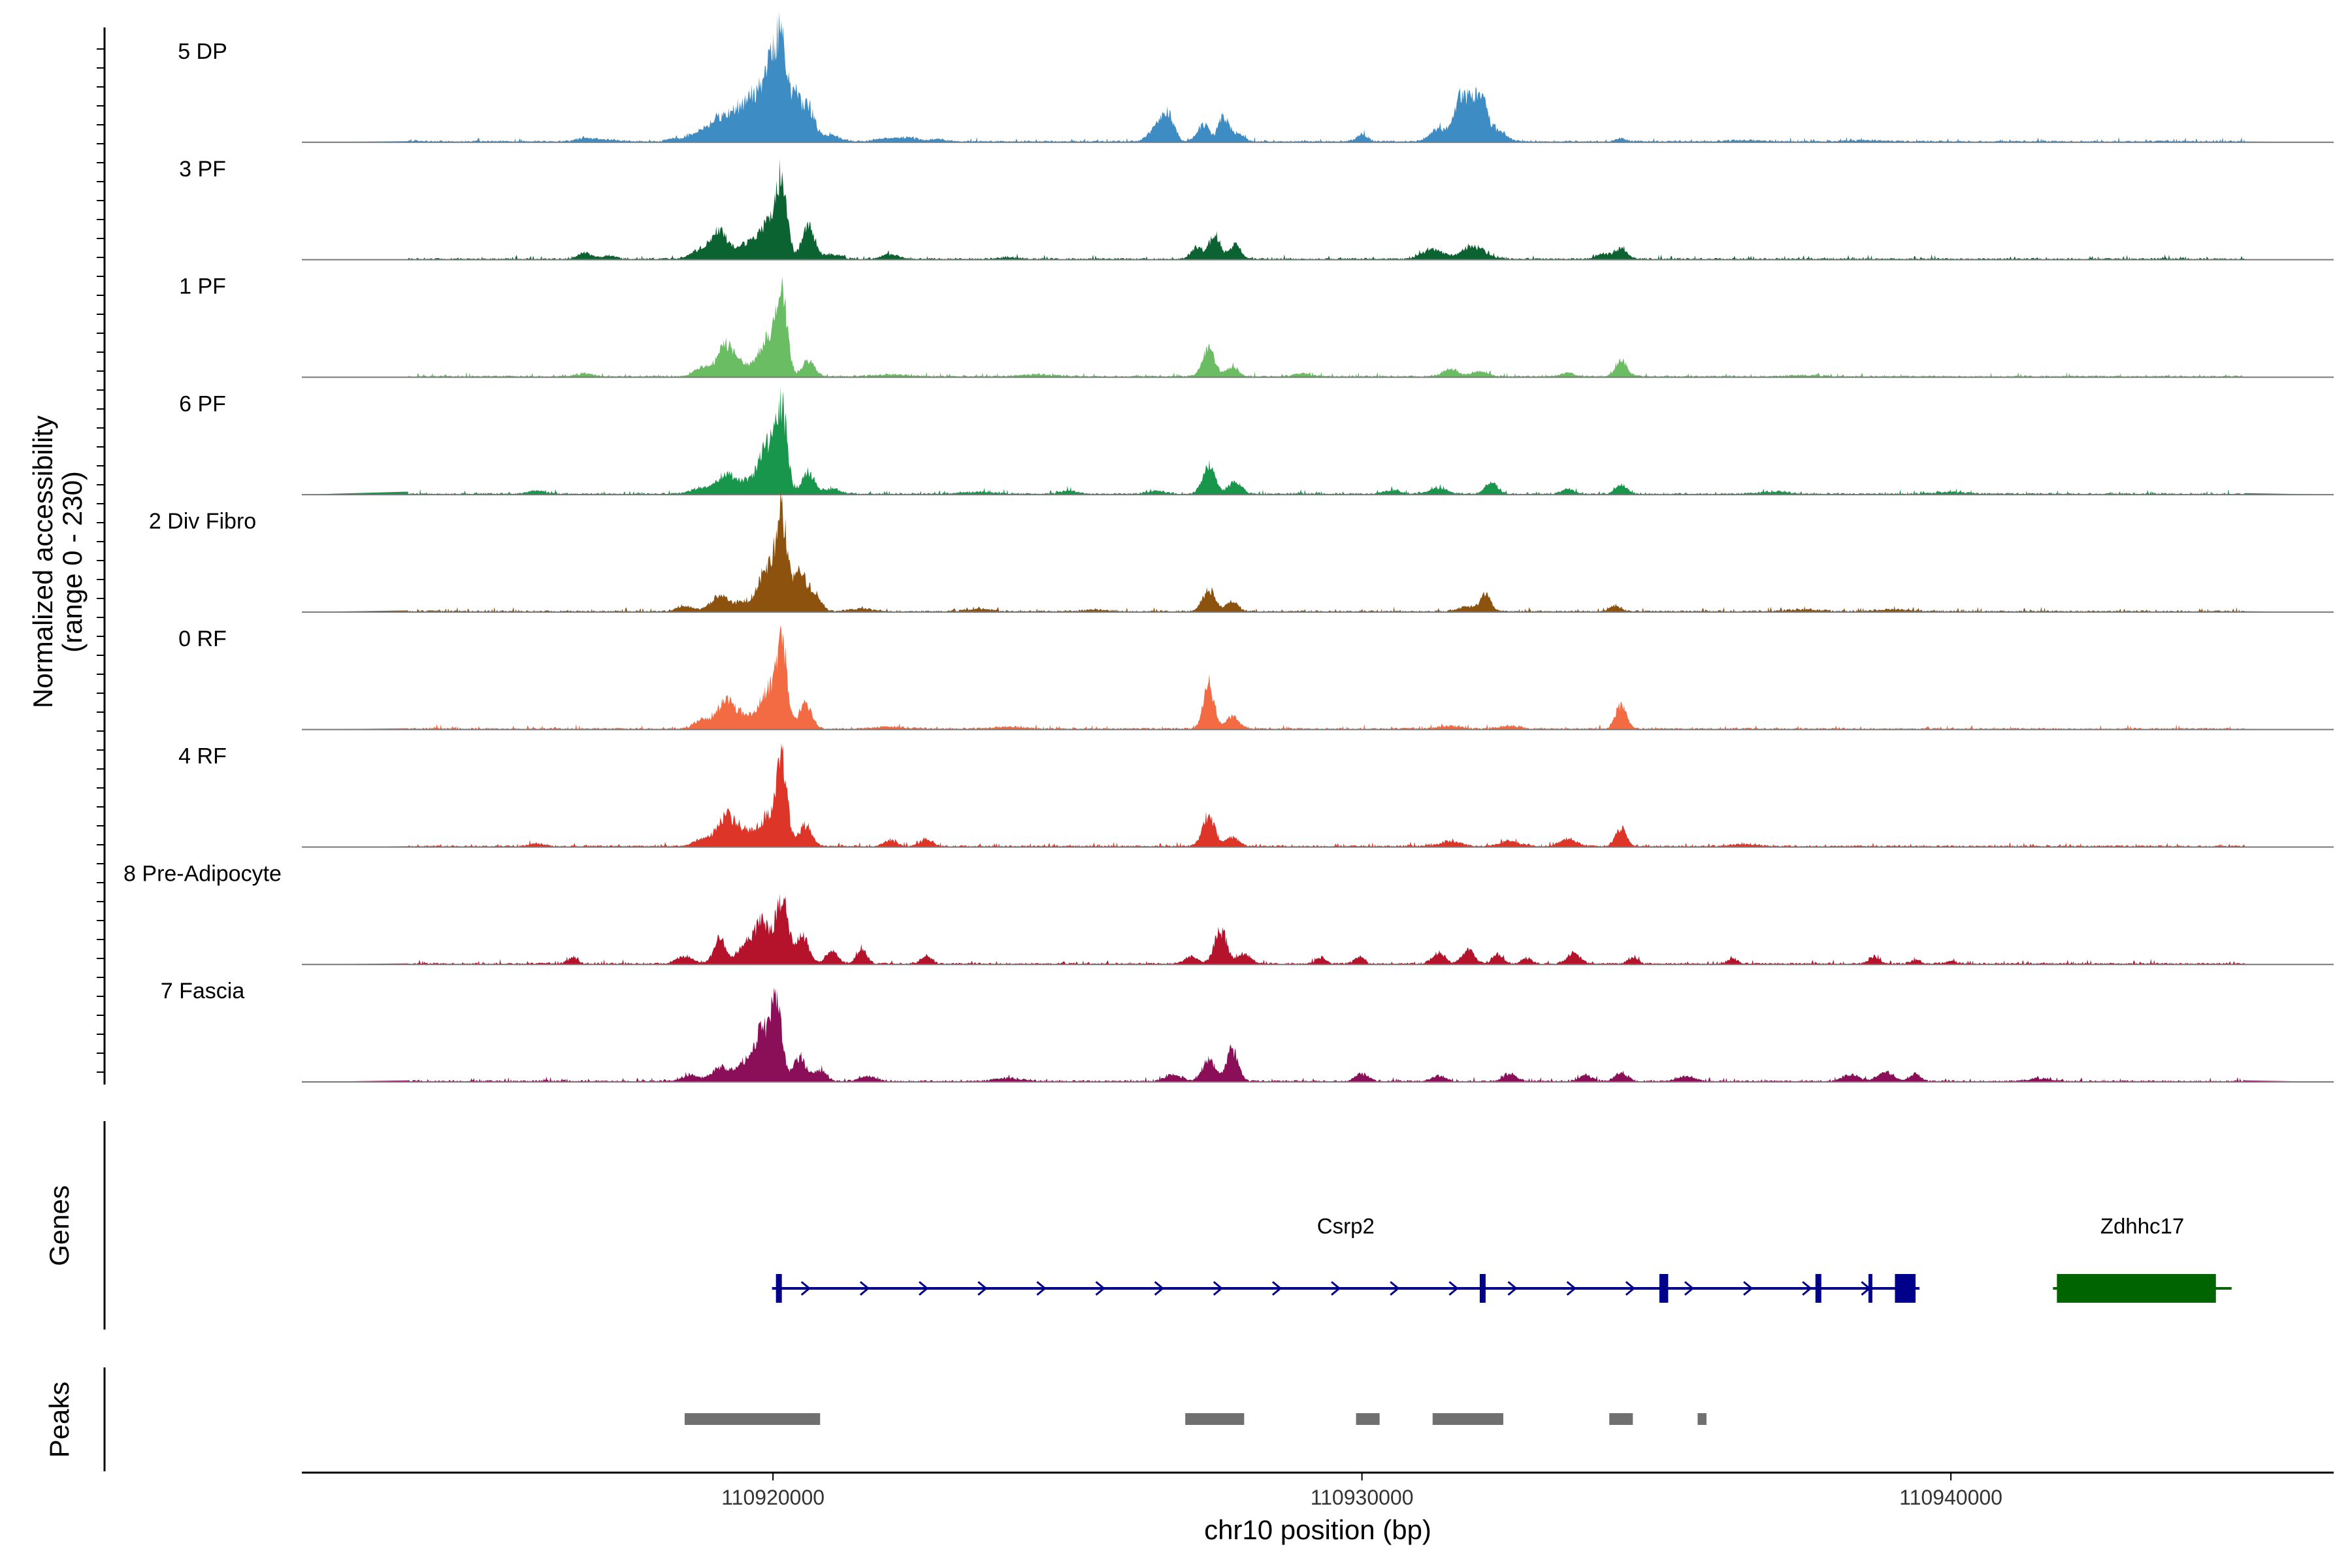 The height and width of the screenshot is (1568, 2352). I want to click on track-label: 4 RF, so click(202, 756).